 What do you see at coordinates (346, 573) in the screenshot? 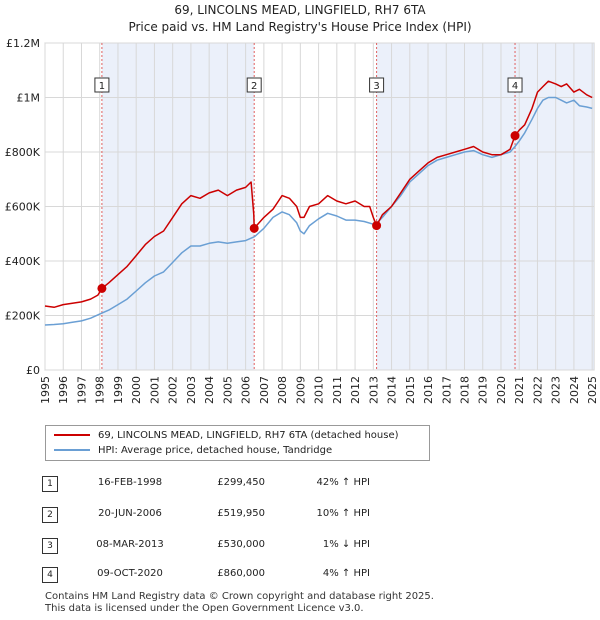
I see `transaction-hpi-change: 4% ↑ HPI` at bounding box center [346, 573].